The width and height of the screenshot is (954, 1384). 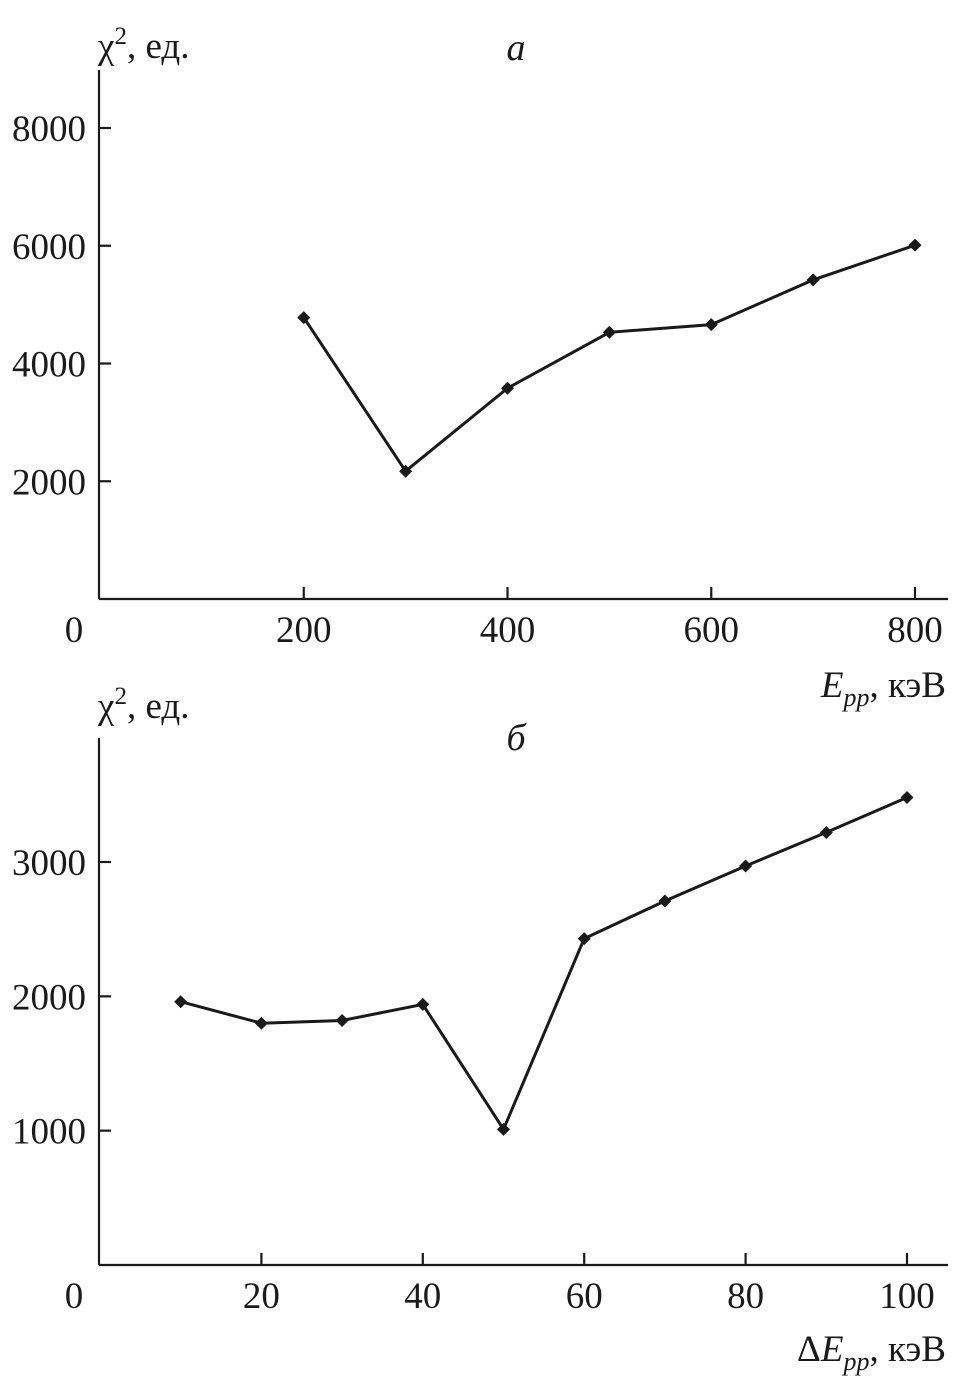 What do you see at coordinates (584, 1296) in the screenshot?
I see `x-tick-label: 60` at bounding box center [584, 1296].